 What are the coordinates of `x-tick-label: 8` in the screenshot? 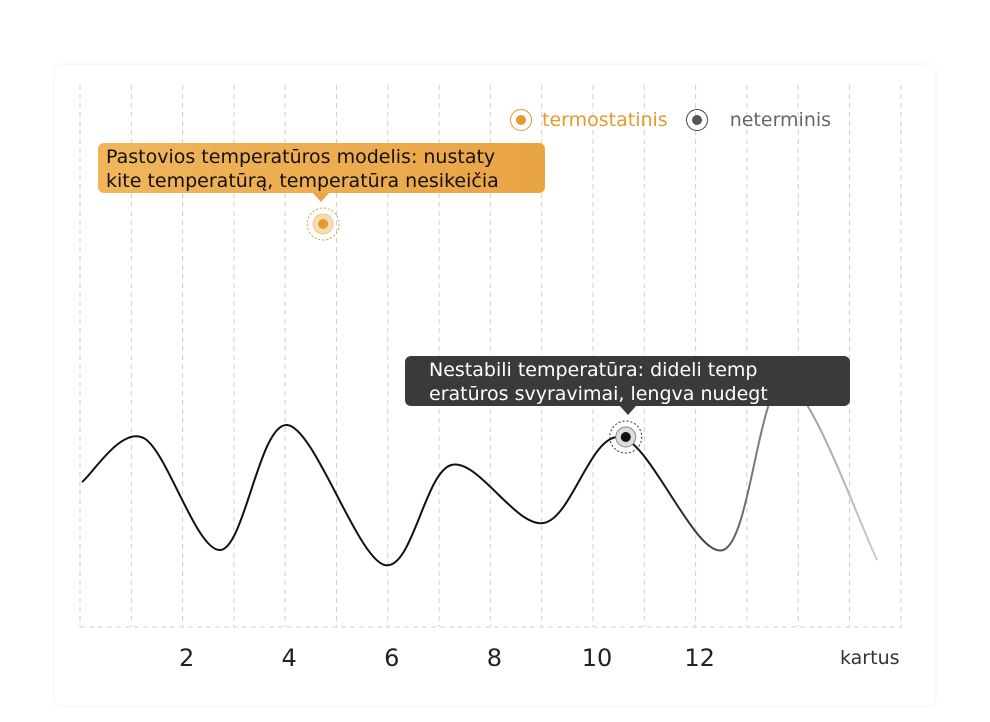 It's located at (494, 658).